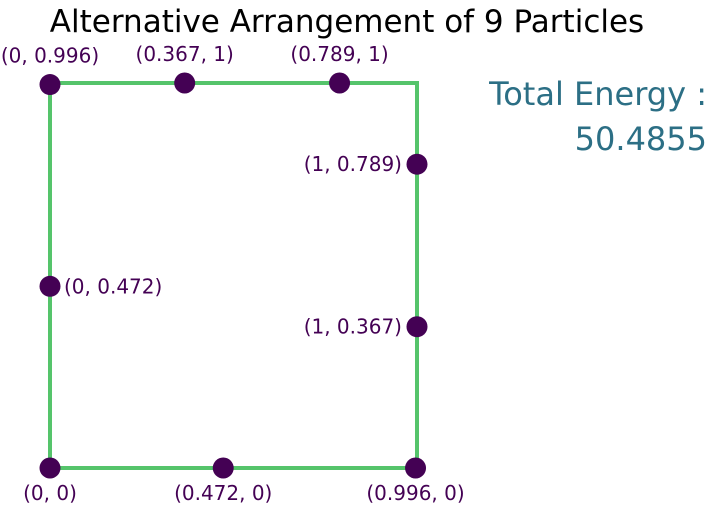 The width and height of the screenshot is (720, 516). Describe the element at coordinates (598, 94) in the screenshot. I see `total-energy-label: Total Energy :` at that location.